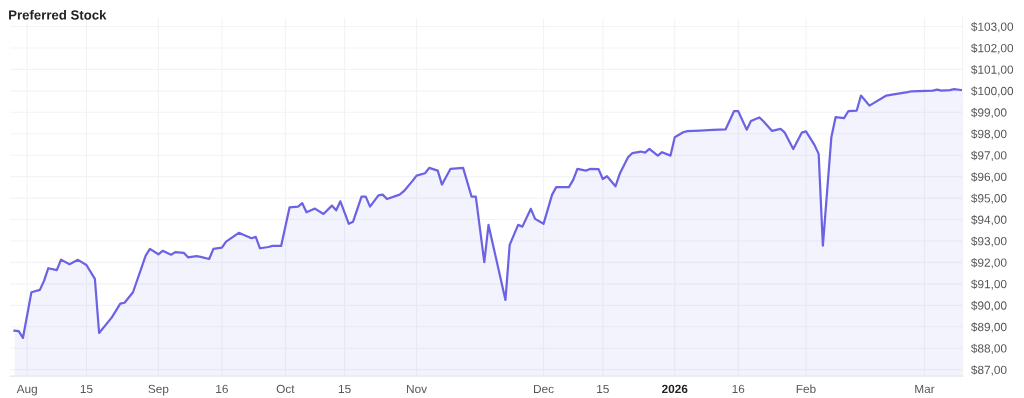 The image size is (1024, 398). Describe the element at coordinates (989, 134) in the screenshot. I see `y-tick-label: $98,00` at that location.